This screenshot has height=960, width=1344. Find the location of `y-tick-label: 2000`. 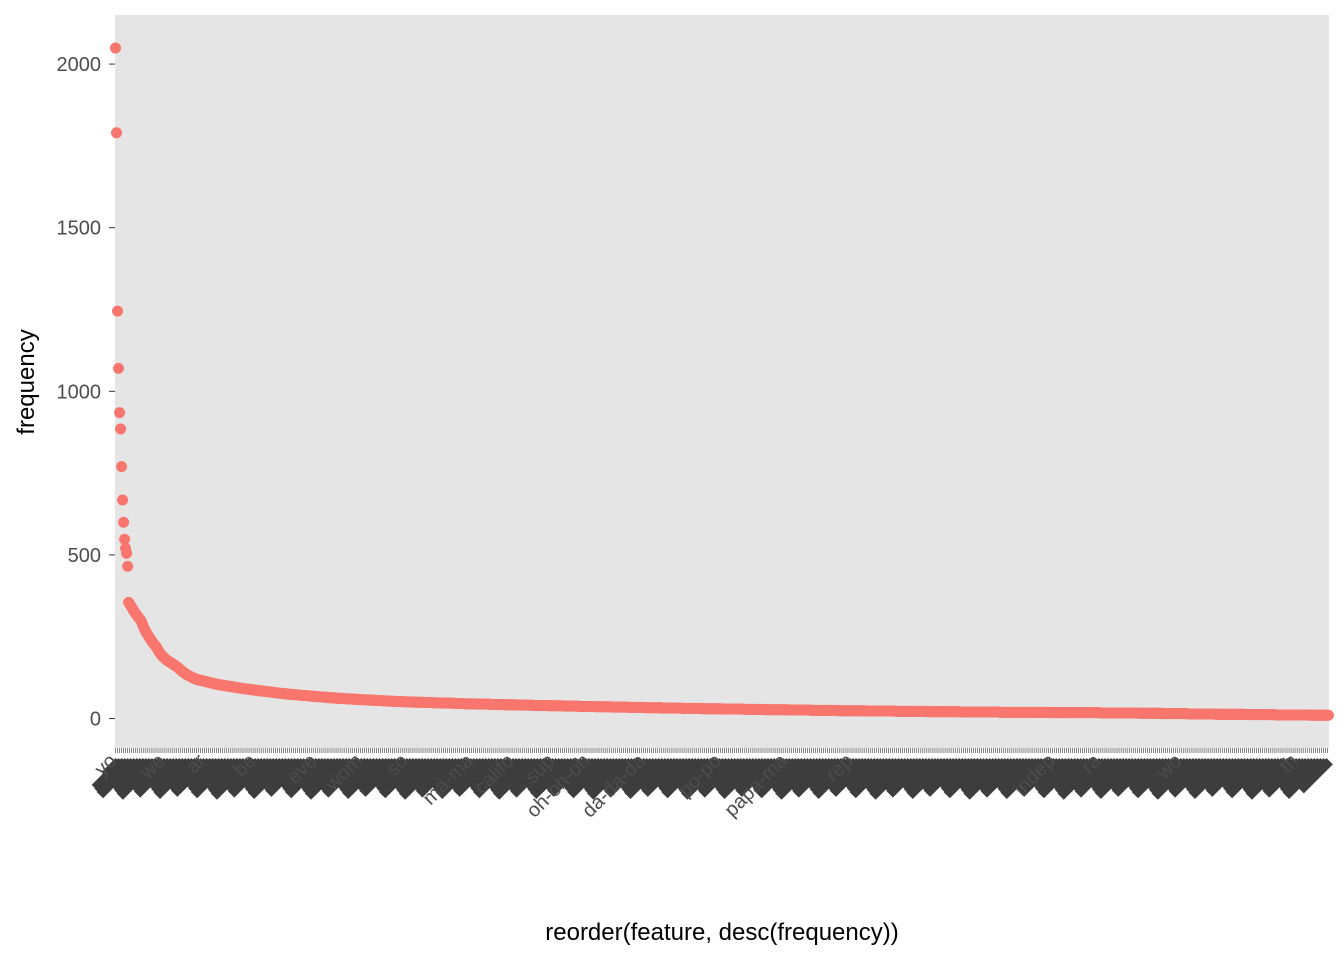

y-tick-label: 2000 is located at coordinates (79, 65).